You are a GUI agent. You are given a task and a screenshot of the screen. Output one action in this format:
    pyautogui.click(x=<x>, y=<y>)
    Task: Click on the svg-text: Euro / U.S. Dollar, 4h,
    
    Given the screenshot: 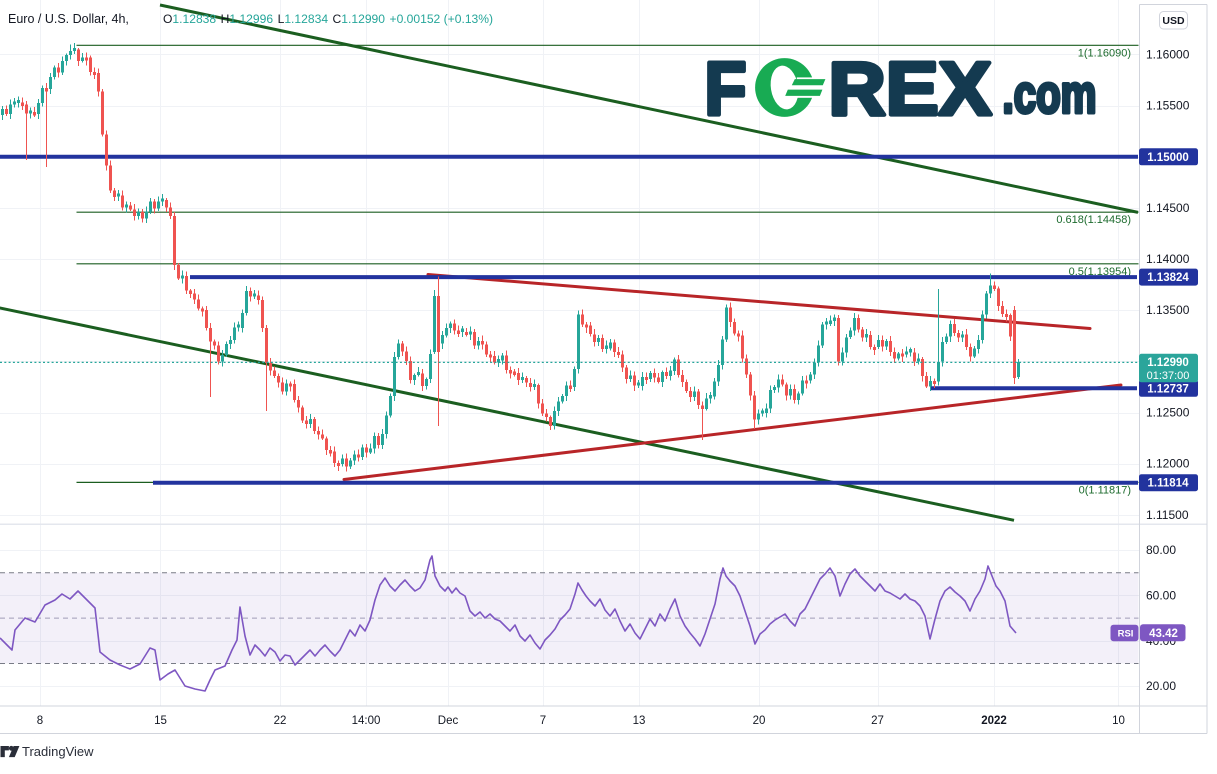 What is the action you would take?
    pyautogui.click(x=68, y=19)
    